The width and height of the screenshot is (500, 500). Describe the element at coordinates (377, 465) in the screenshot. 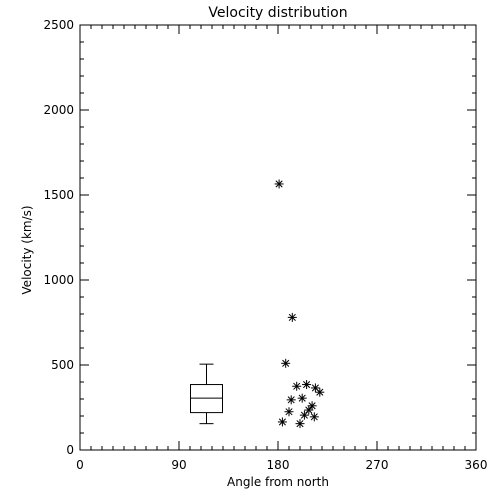

I see `x-tick-label: 270` at that location.